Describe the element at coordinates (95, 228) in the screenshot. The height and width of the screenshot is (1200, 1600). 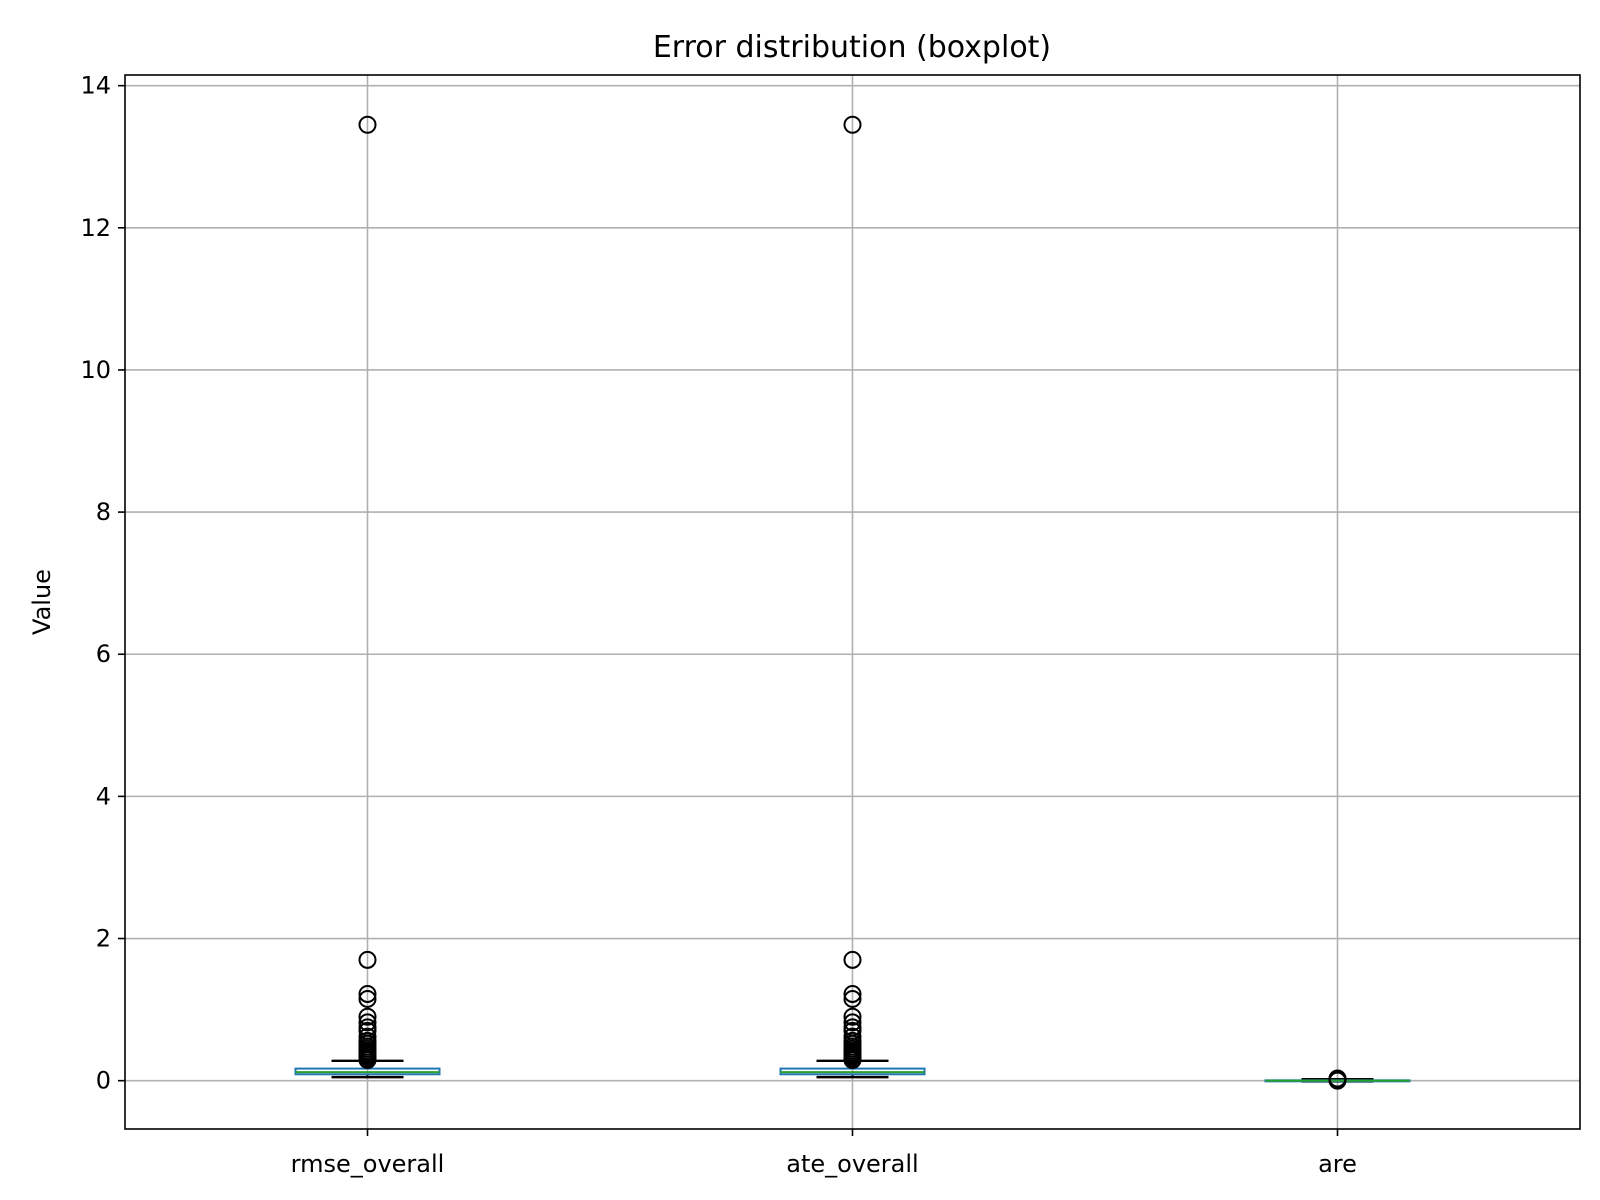
I see `y-tick-label: 12` at that location.